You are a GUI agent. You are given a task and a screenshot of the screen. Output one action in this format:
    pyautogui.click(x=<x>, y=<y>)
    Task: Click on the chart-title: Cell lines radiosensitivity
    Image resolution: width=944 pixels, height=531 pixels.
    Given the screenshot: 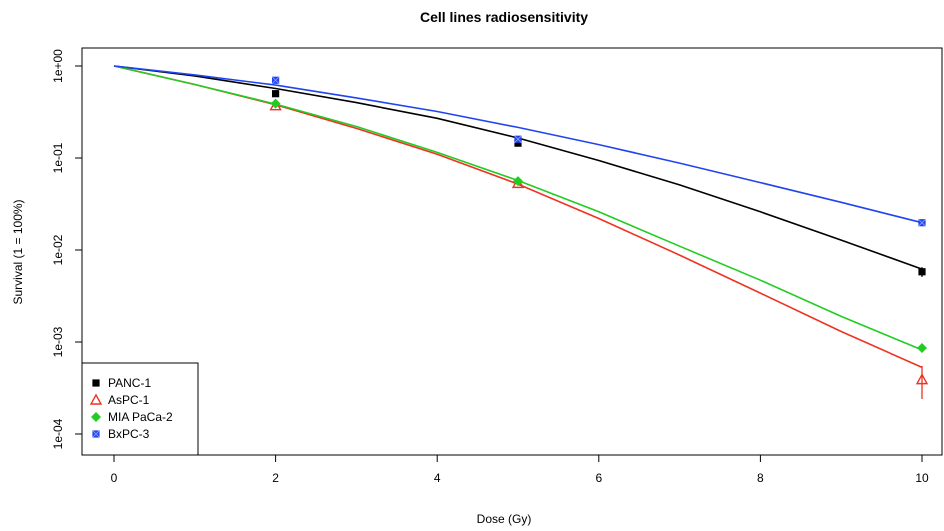 What is the action you would take?
    pyautogui.click(x=504, y=17)
    